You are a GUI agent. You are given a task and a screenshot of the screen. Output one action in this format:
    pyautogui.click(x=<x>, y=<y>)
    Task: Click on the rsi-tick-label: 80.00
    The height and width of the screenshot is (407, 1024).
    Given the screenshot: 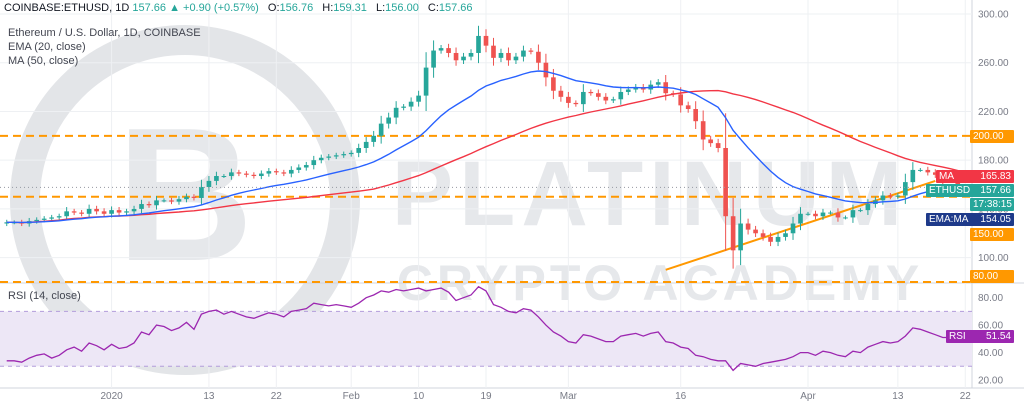 What is the action you would take?
    pyautogui.click(x=990, y=298)
    